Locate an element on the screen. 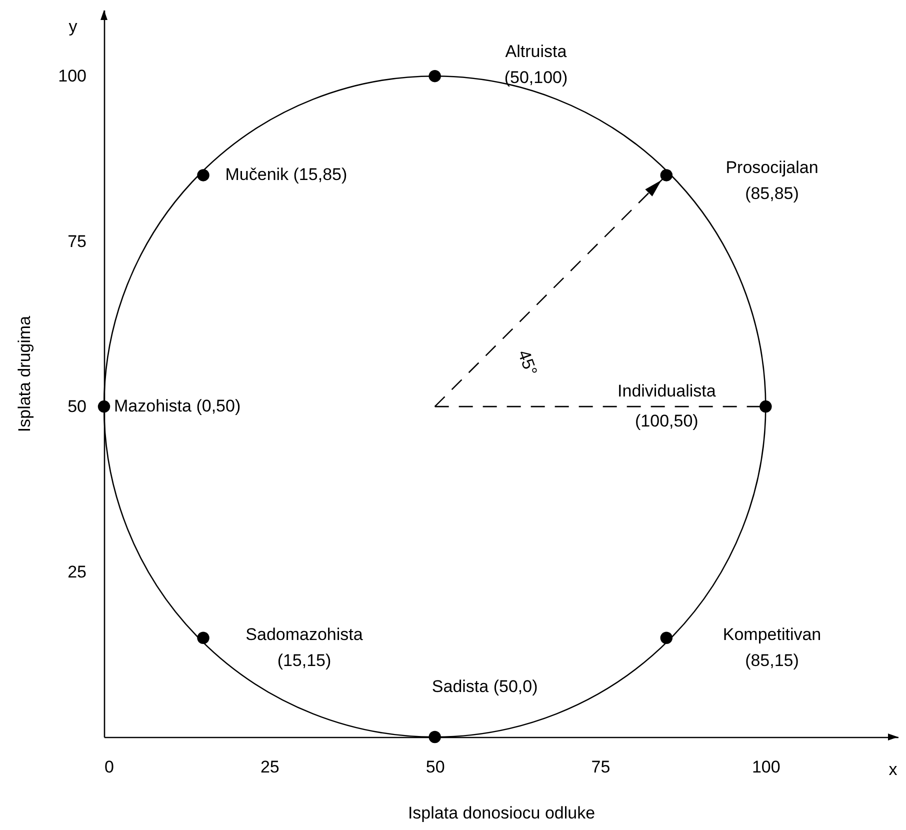  x-tick-label: 100 is located at coordinates (766, 767).